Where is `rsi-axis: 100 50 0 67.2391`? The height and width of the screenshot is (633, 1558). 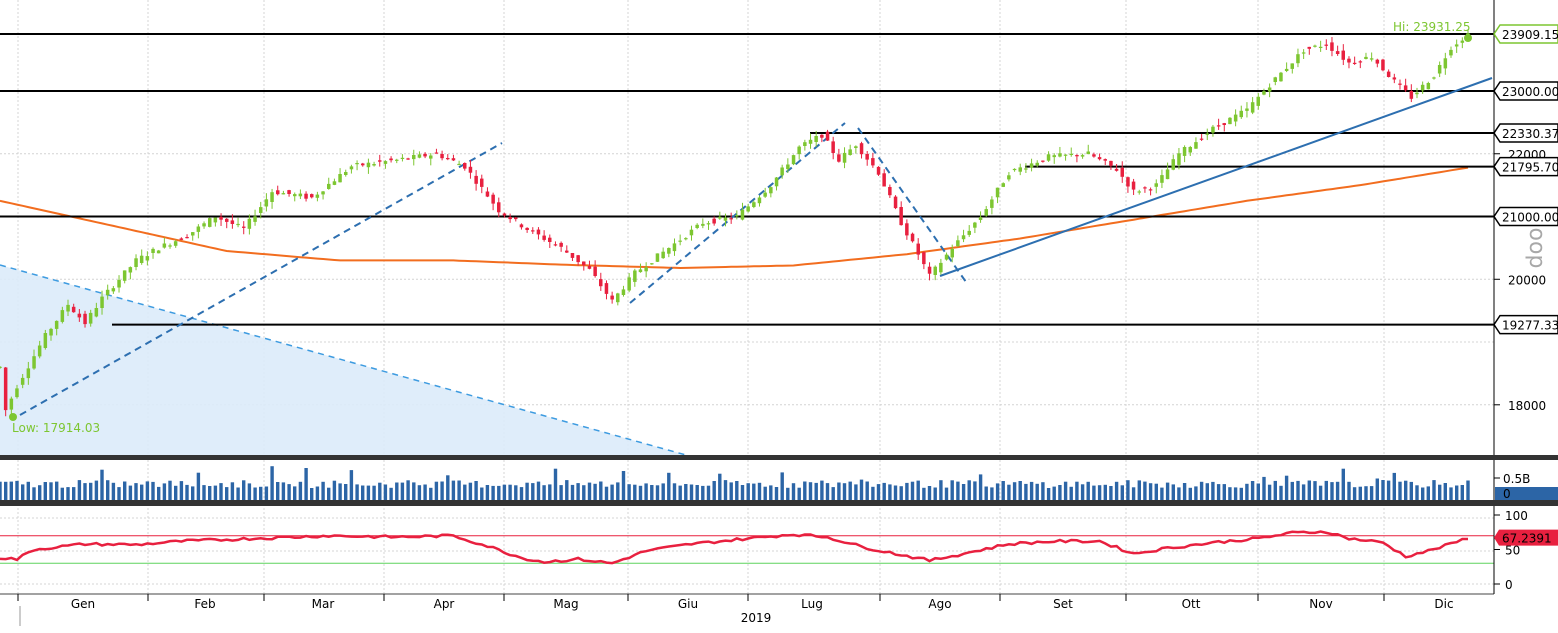
rsi-axis: 100 50 0 67.2391 is located at coordinates (1525, 550).